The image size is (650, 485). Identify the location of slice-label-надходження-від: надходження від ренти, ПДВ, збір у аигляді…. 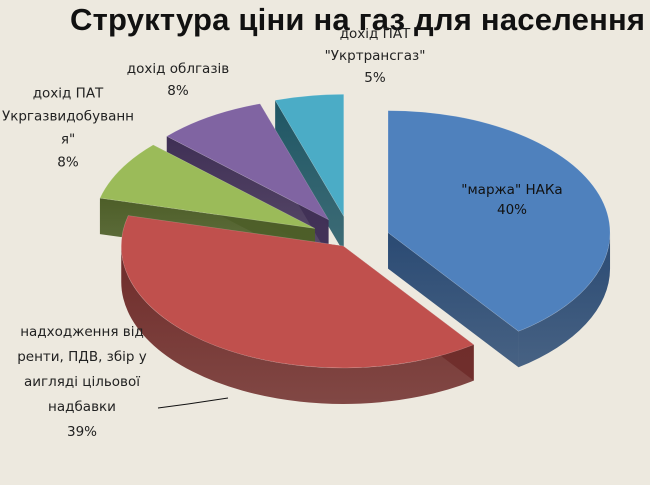
(82, 382).